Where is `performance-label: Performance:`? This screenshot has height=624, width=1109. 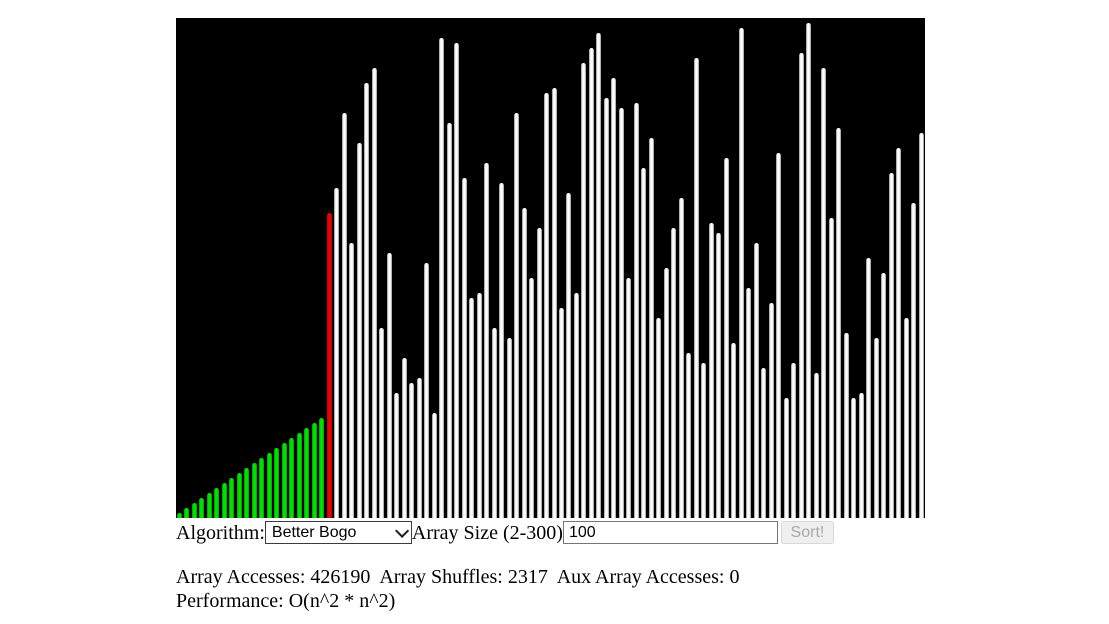 performance-label: Performance: is located at coordinates (230, 600).